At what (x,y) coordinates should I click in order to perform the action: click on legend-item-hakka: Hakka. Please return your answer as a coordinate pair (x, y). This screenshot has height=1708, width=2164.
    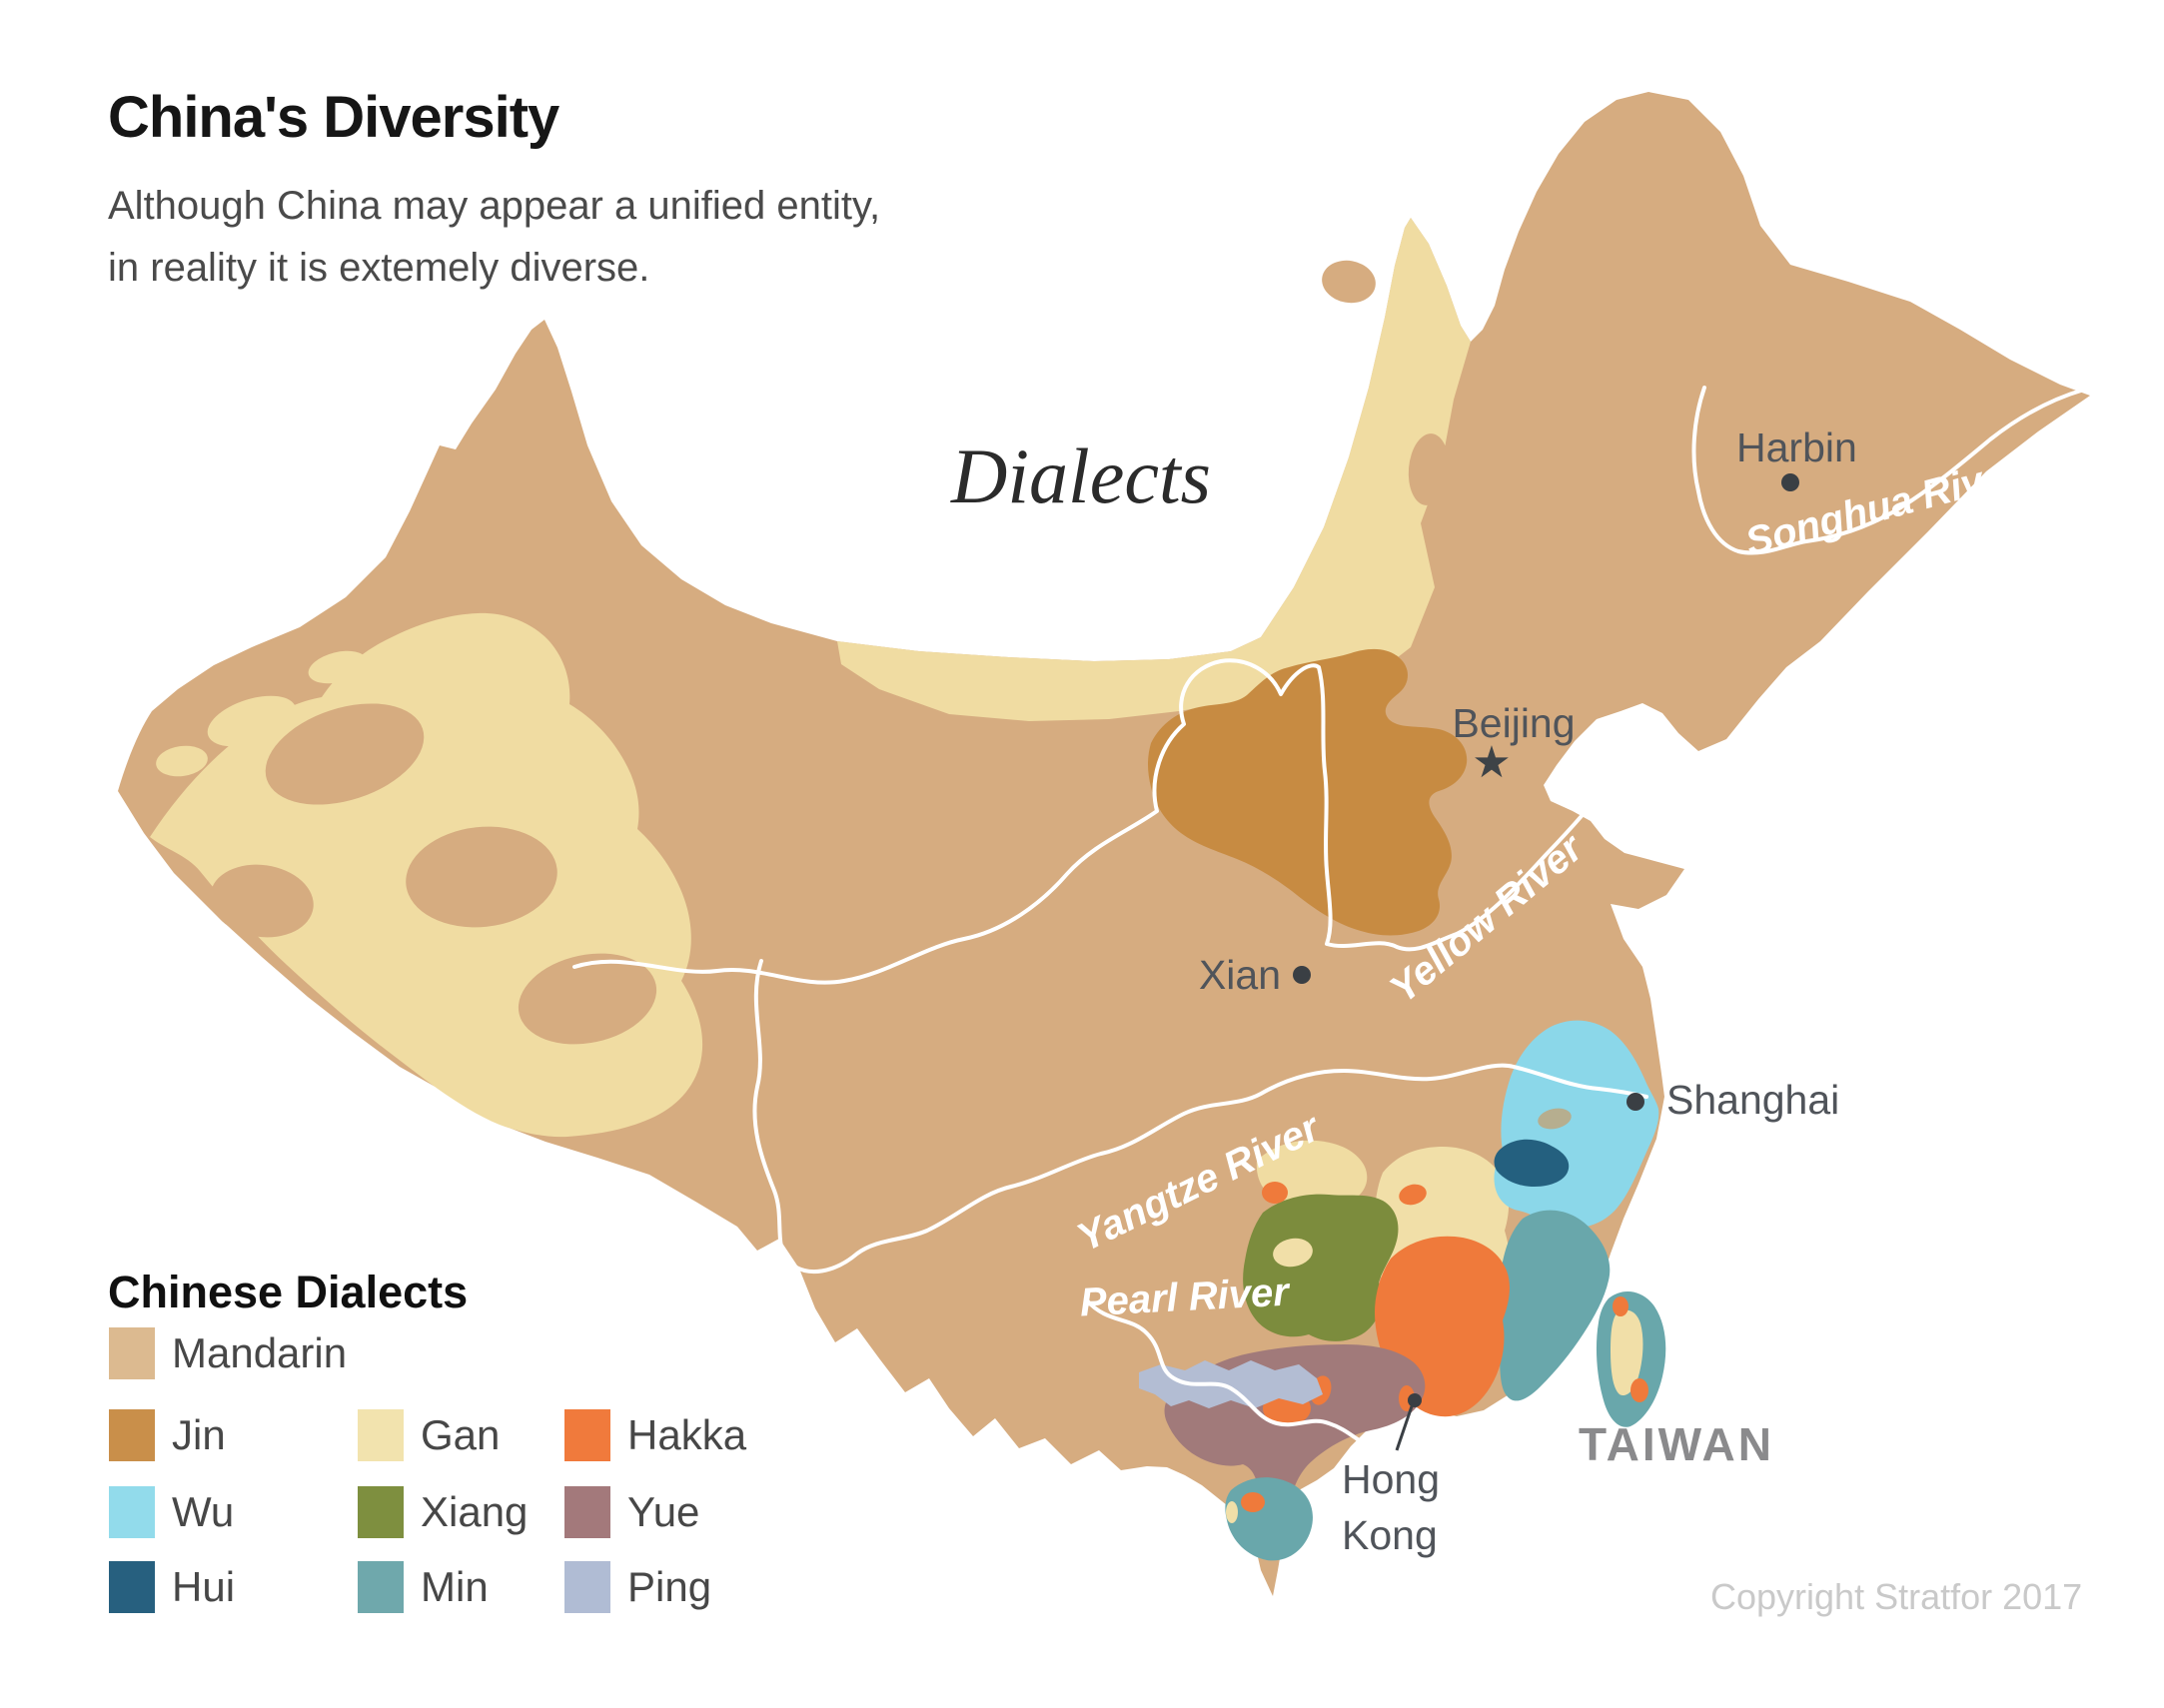
    Looking at the image, I should click on (655, 1435).